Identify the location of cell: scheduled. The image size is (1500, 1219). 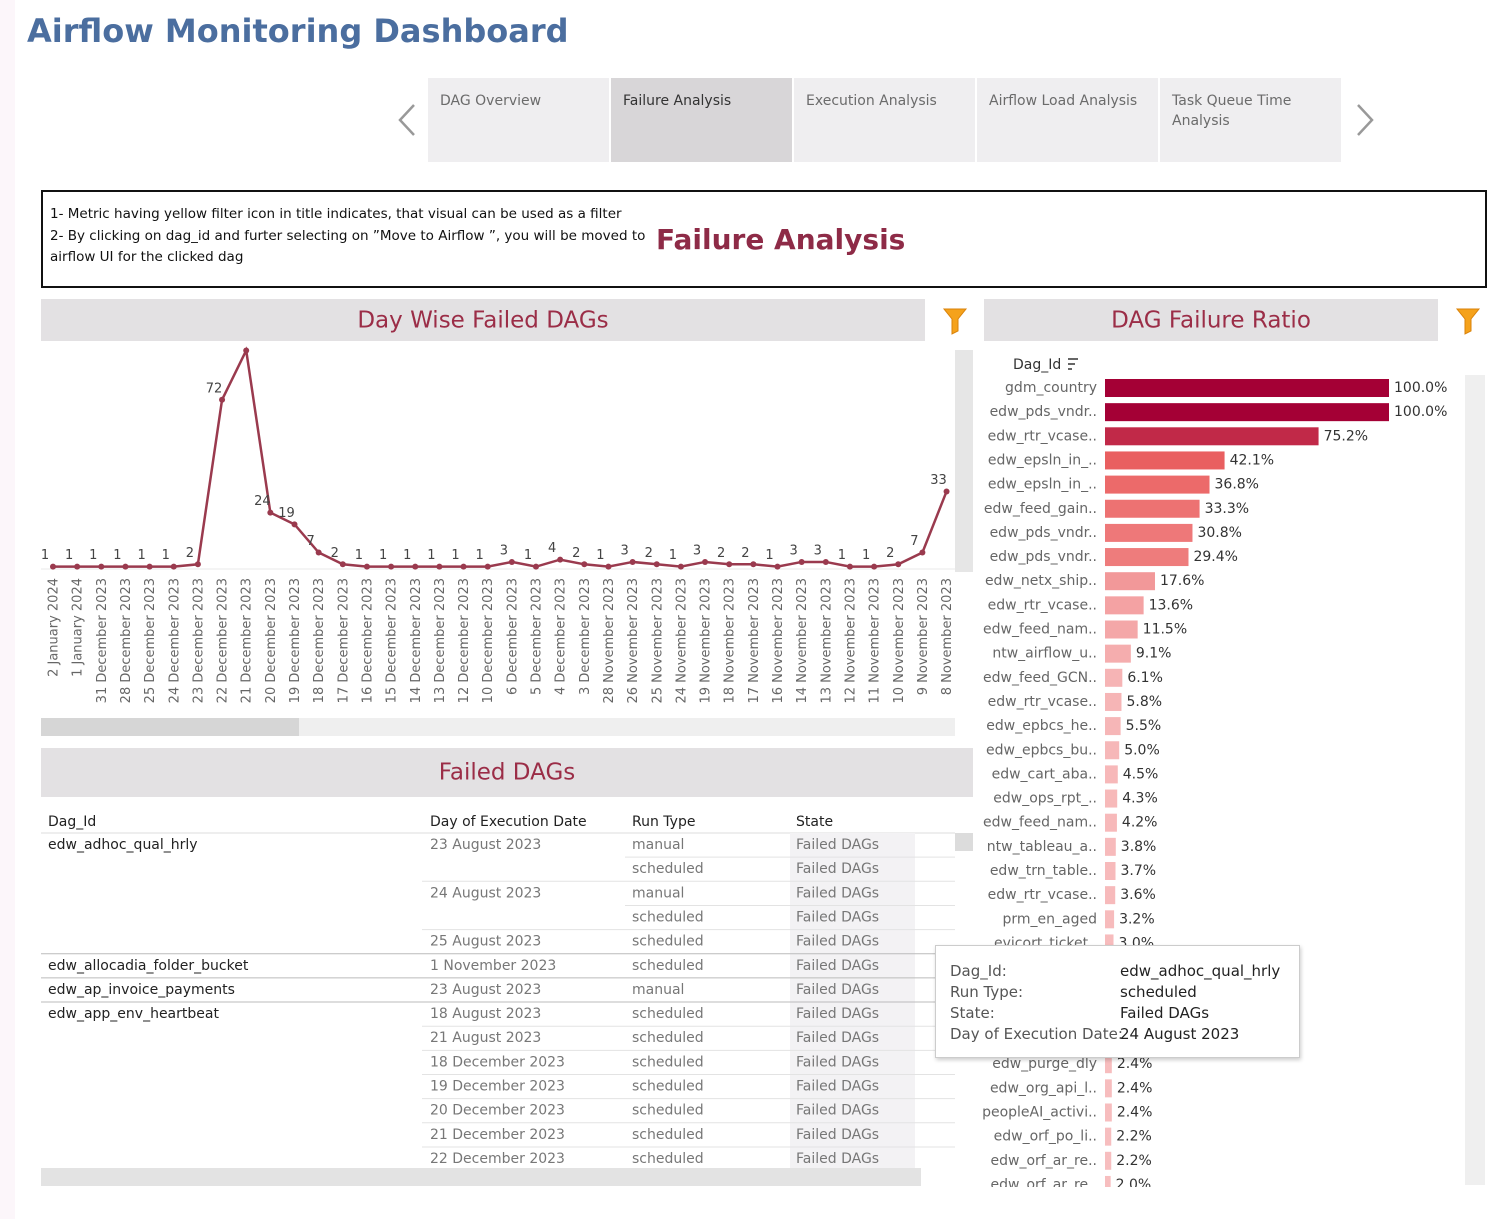
(668, 1014).